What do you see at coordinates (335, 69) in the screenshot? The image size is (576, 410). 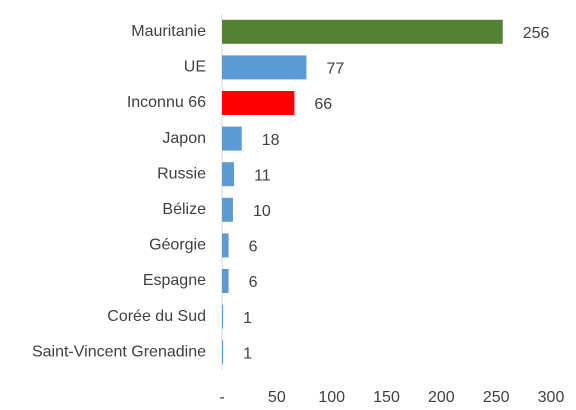 I see `value-label: 77` at bounding box center [335, 69].